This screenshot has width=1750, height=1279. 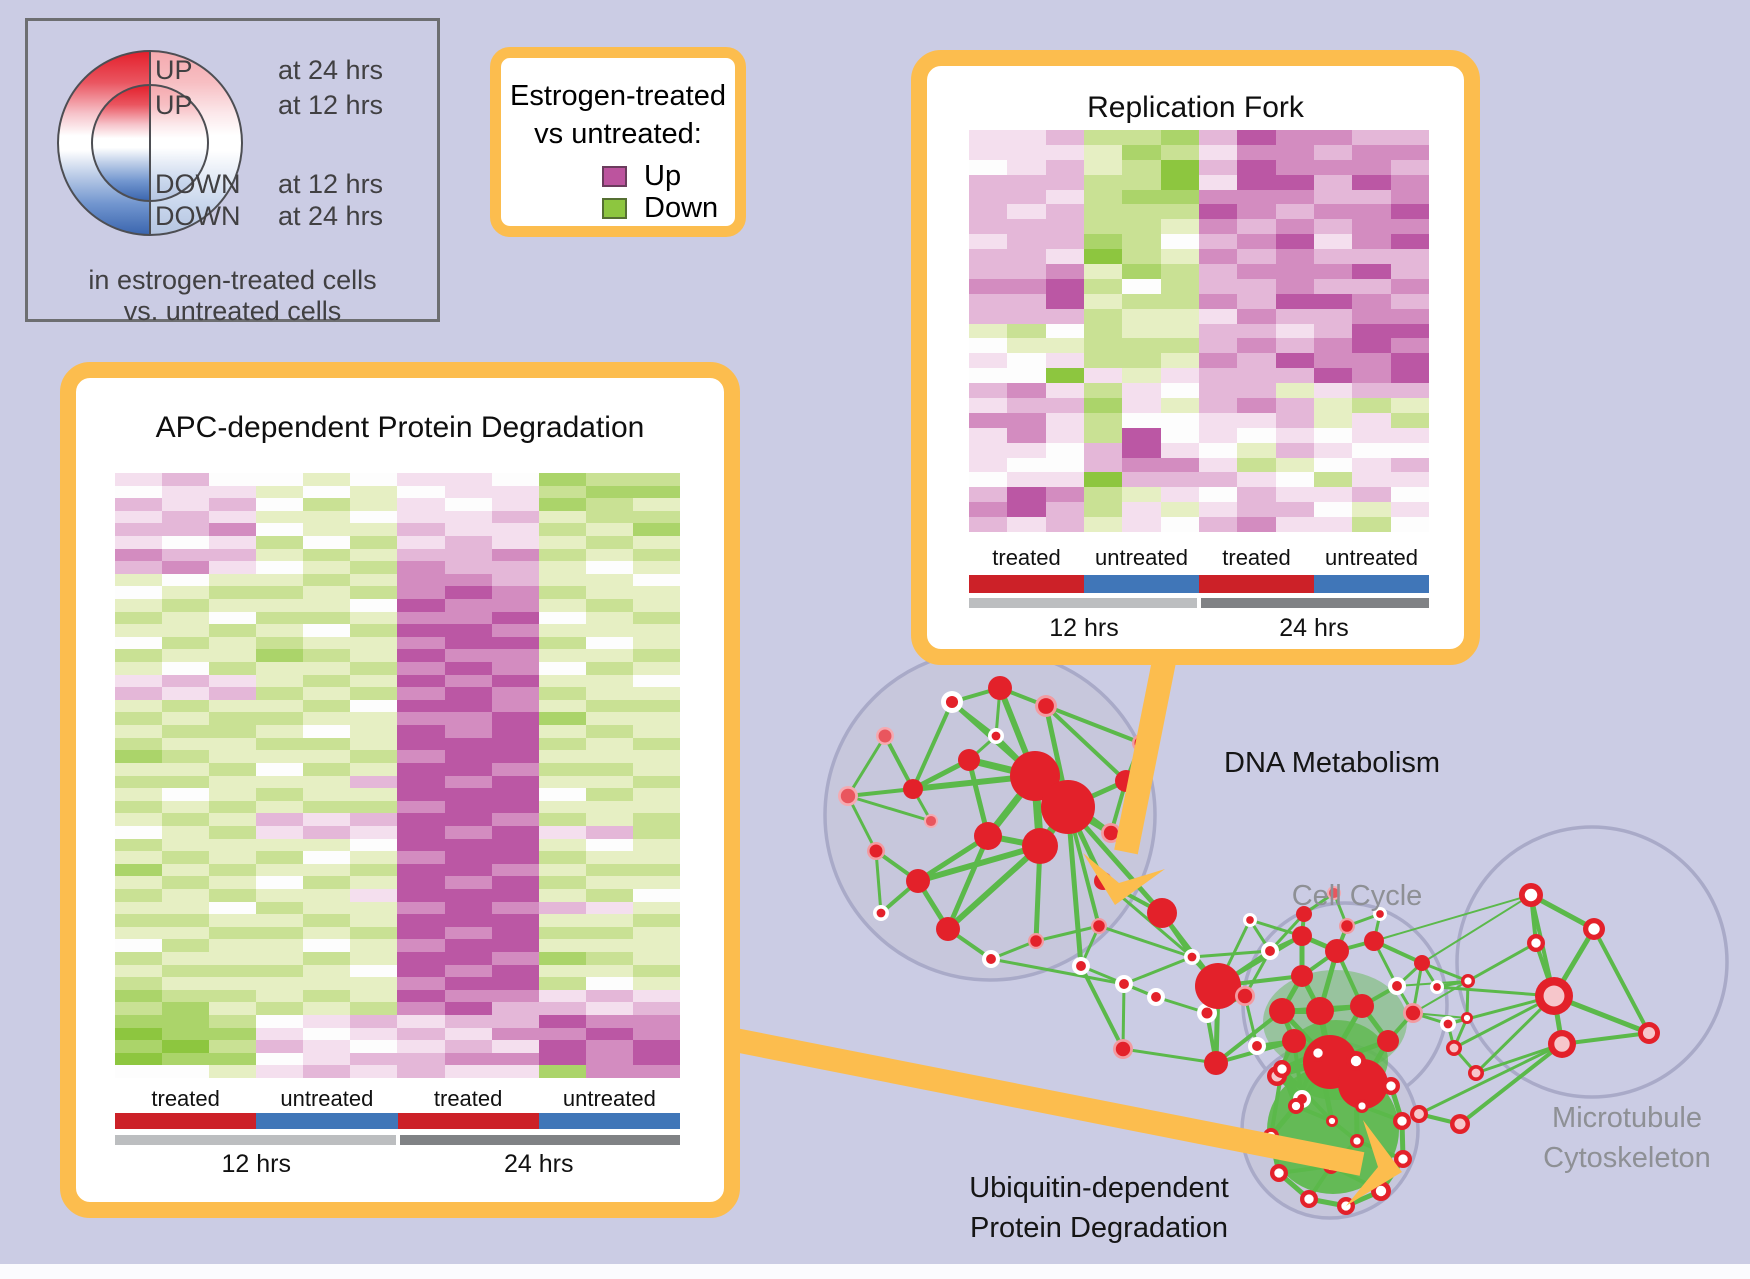 I want to click on condition-bar-treated, so click(x=186, y=1121).